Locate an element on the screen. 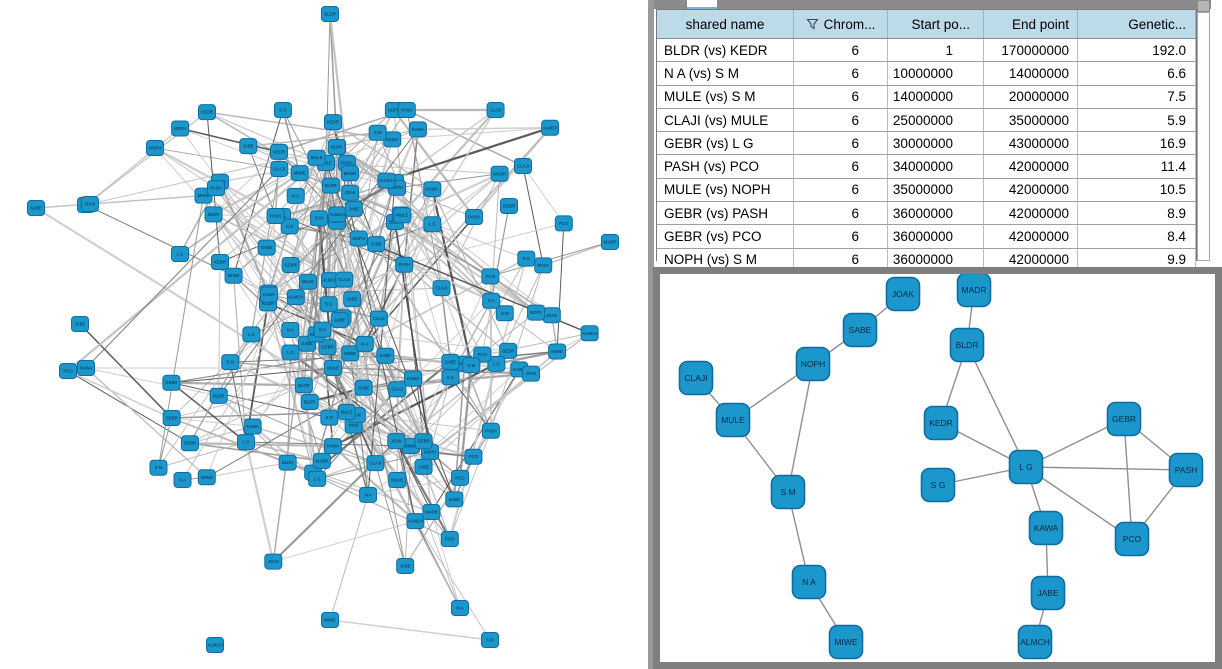 Image resolution: width=1222 pixels, height=669 pixels. table-row: GEBR (vs) L G 6 30000000 43000000 16.9 is located at coordinates (926, 144).